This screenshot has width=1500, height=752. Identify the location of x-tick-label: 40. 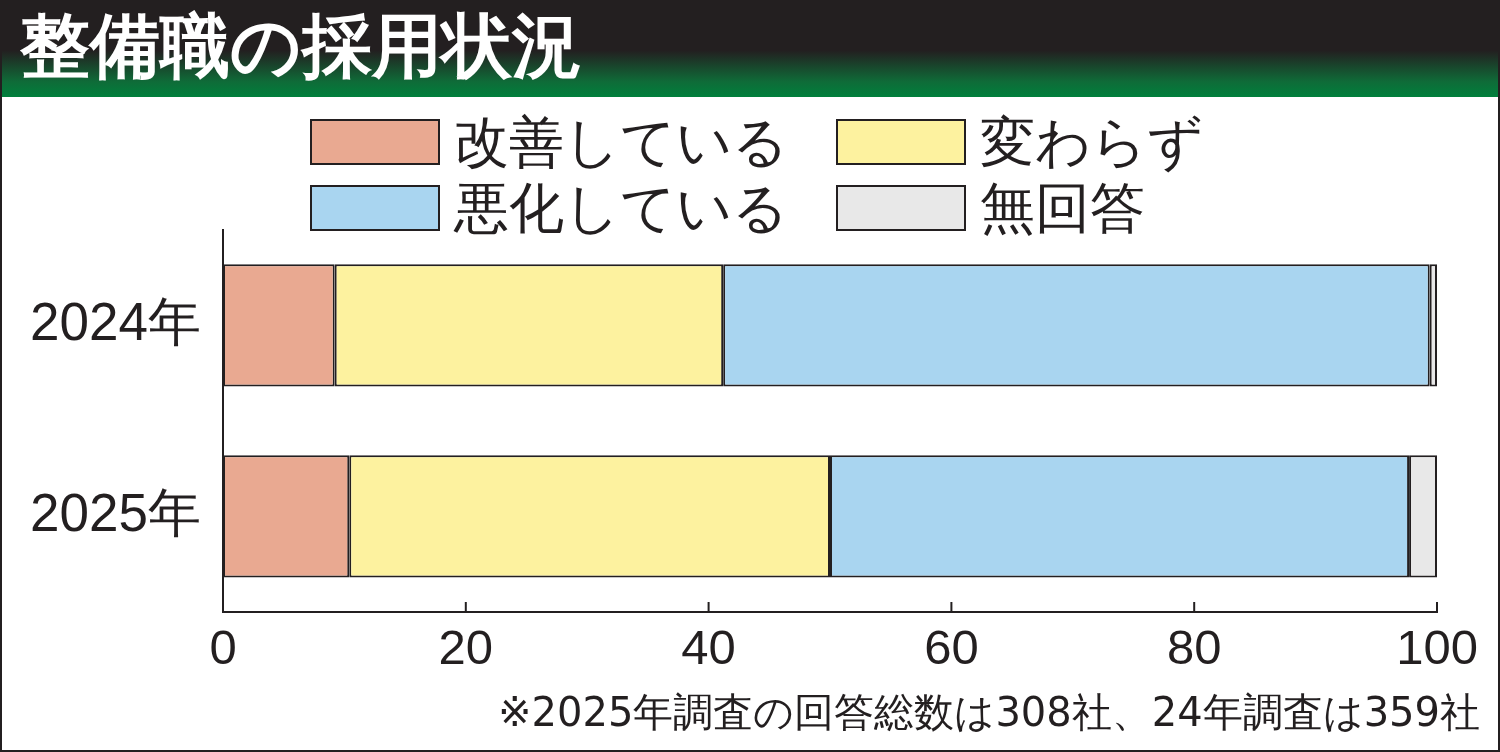
(708, 646).